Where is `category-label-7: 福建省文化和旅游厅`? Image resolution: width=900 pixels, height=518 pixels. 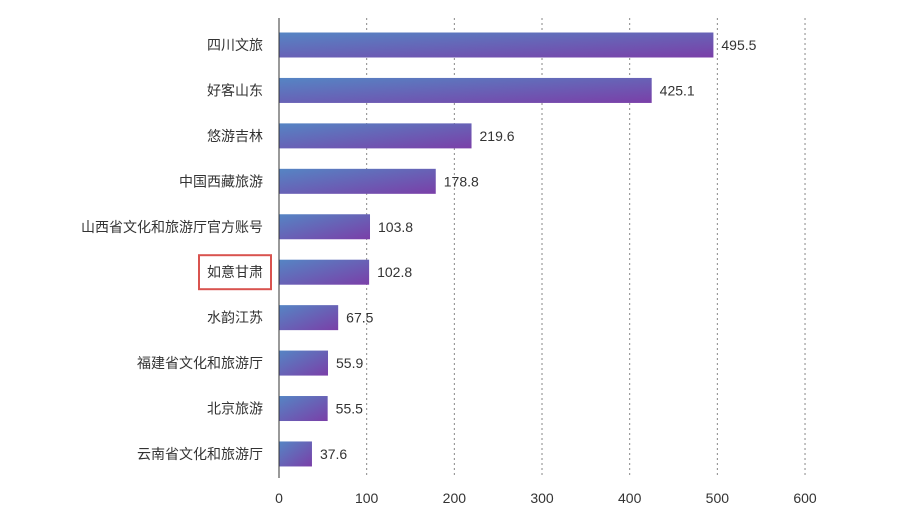
category-label-7: 福建省文化和旅游厅 is located at coordinates (200, 364).